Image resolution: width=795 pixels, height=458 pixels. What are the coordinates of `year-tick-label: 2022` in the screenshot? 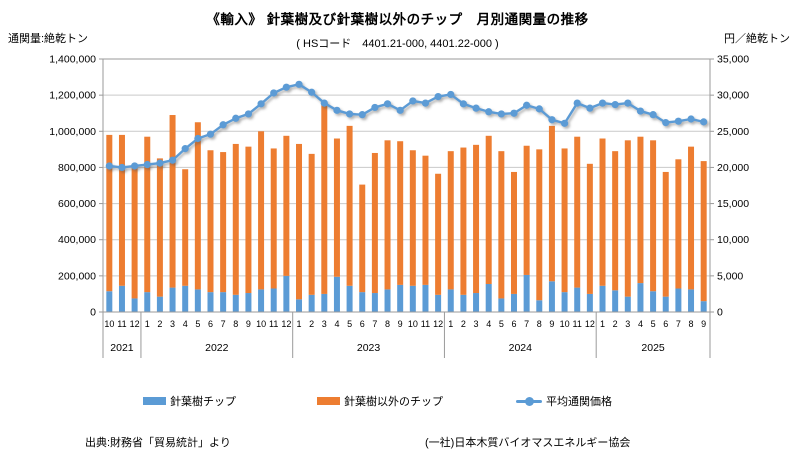 It's located at (217, 348).